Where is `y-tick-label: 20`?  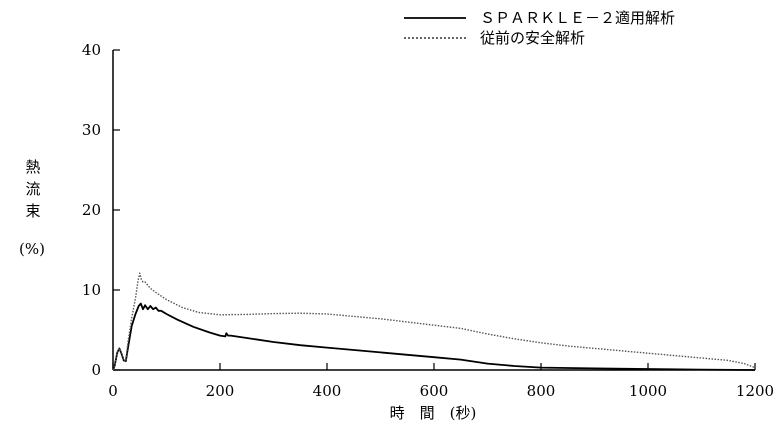
y-tick-label: 20 is located at coordinates (91, 210).